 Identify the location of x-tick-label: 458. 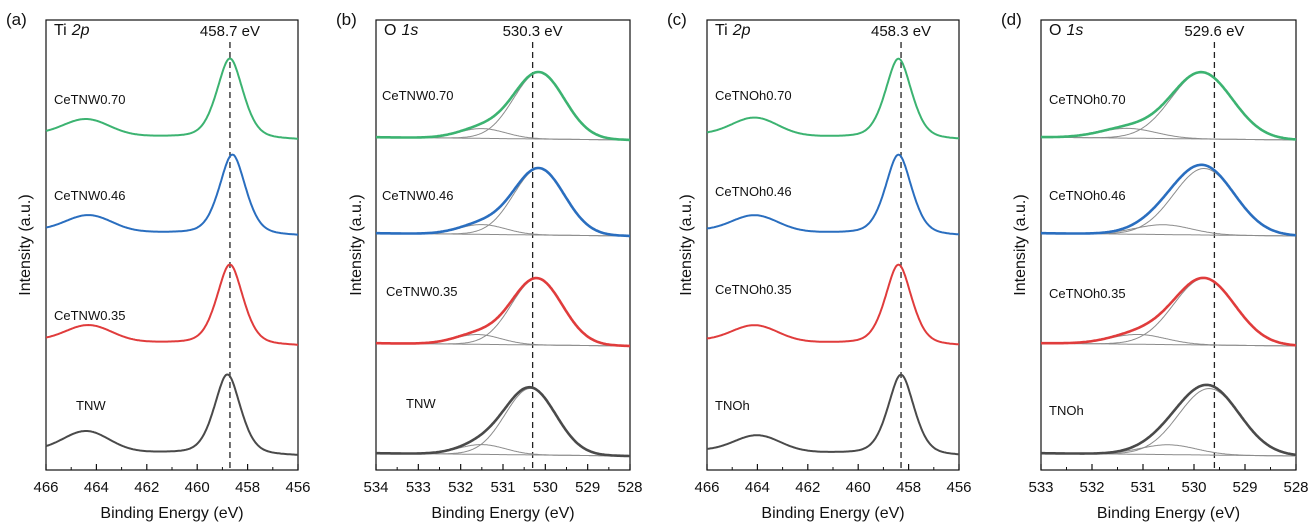
(908, 487).